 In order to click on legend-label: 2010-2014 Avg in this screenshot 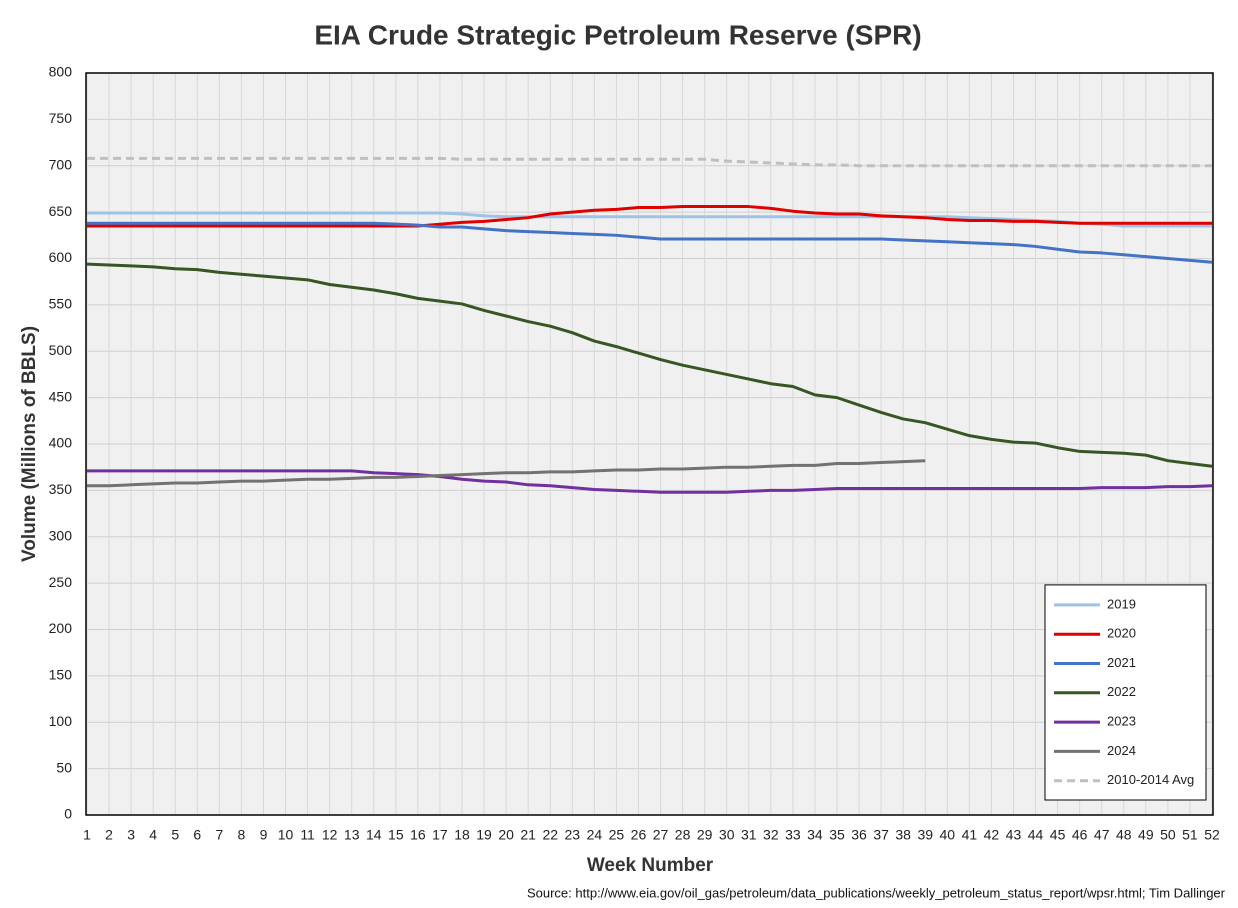, I will do `click(1150, 779)`.